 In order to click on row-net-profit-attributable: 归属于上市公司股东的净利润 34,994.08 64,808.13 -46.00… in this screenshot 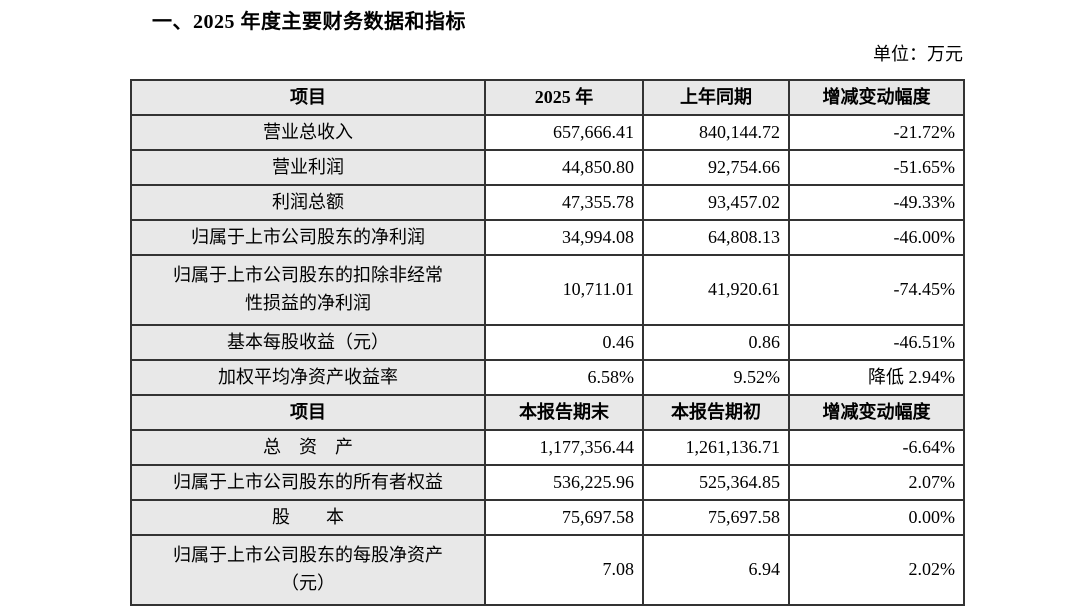, I will do `click(547, 237)`.